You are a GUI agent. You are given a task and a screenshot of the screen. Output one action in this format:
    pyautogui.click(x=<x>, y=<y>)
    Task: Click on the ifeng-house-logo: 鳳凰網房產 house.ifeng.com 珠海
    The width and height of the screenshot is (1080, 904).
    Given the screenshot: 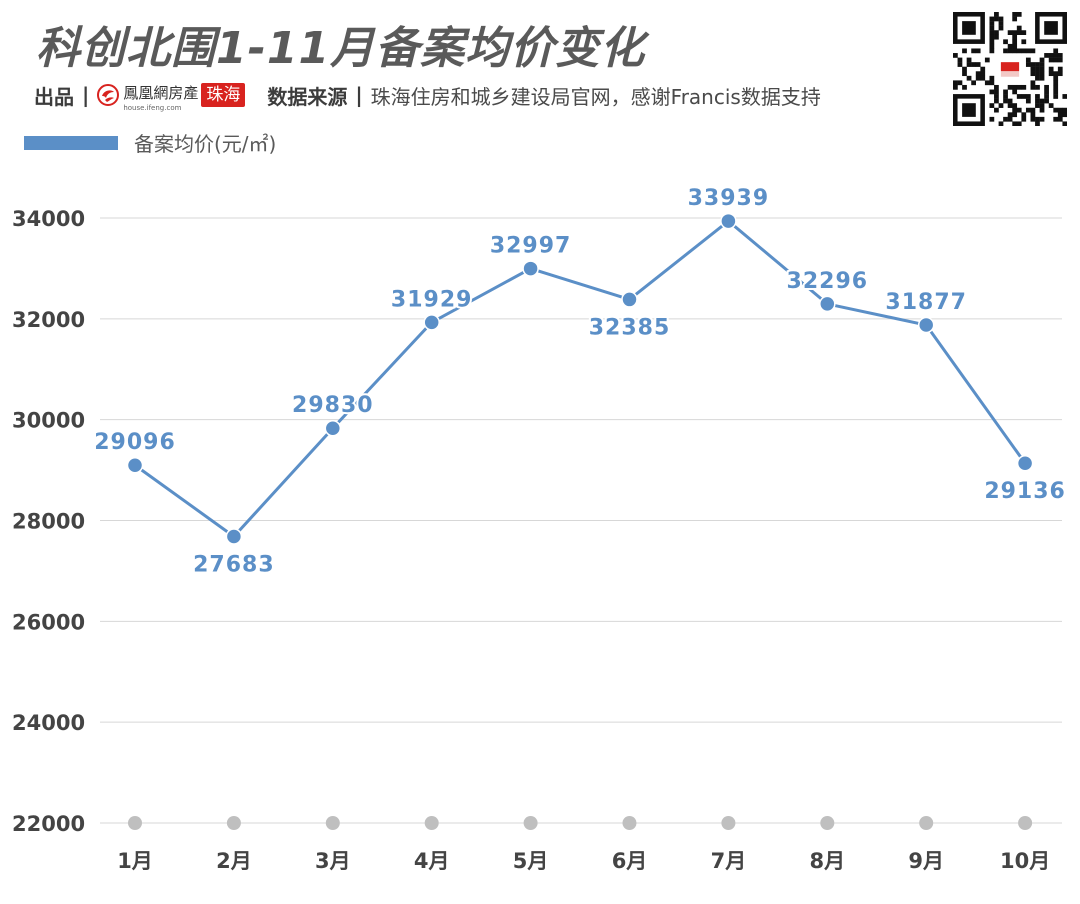 What is the action you would take?
    pyautogui.click(x=171, y=95)
    